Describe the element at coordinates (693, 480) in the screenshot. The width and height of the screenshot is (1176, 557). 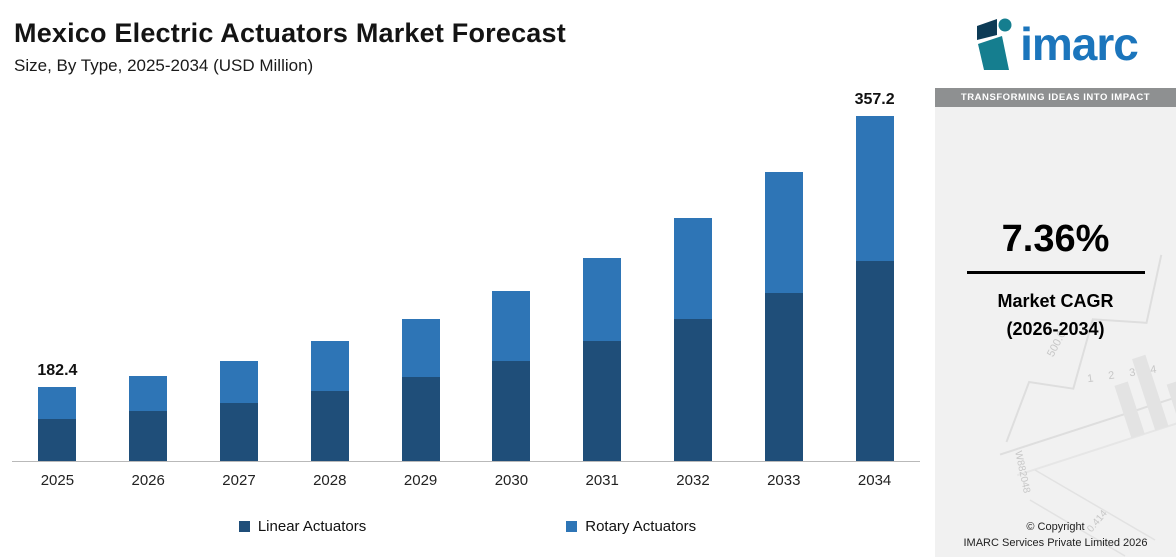
I see `x-axis-label-2032: 2032` at that location.